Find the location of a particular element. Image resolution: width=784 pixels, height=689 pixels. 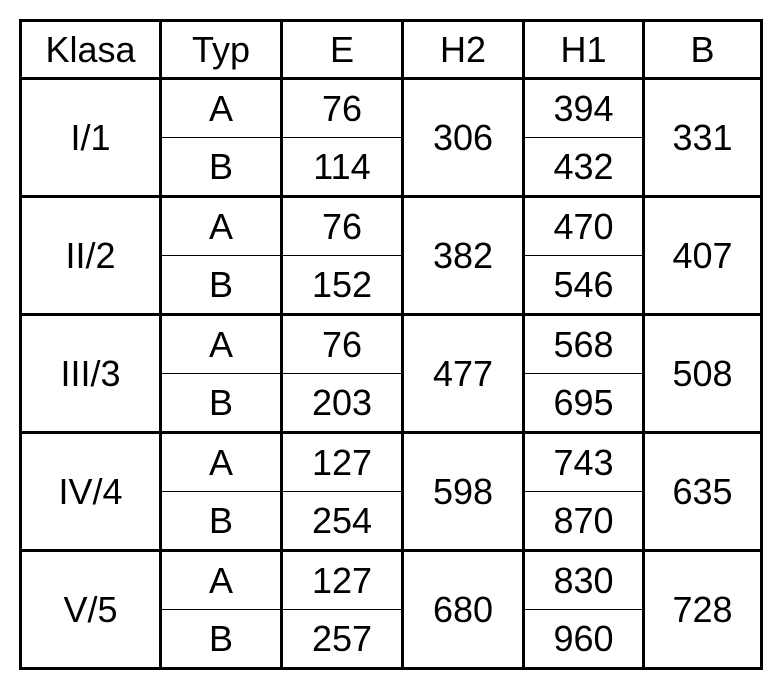

h2-cell: 598 is located at coordinates (463, 491).